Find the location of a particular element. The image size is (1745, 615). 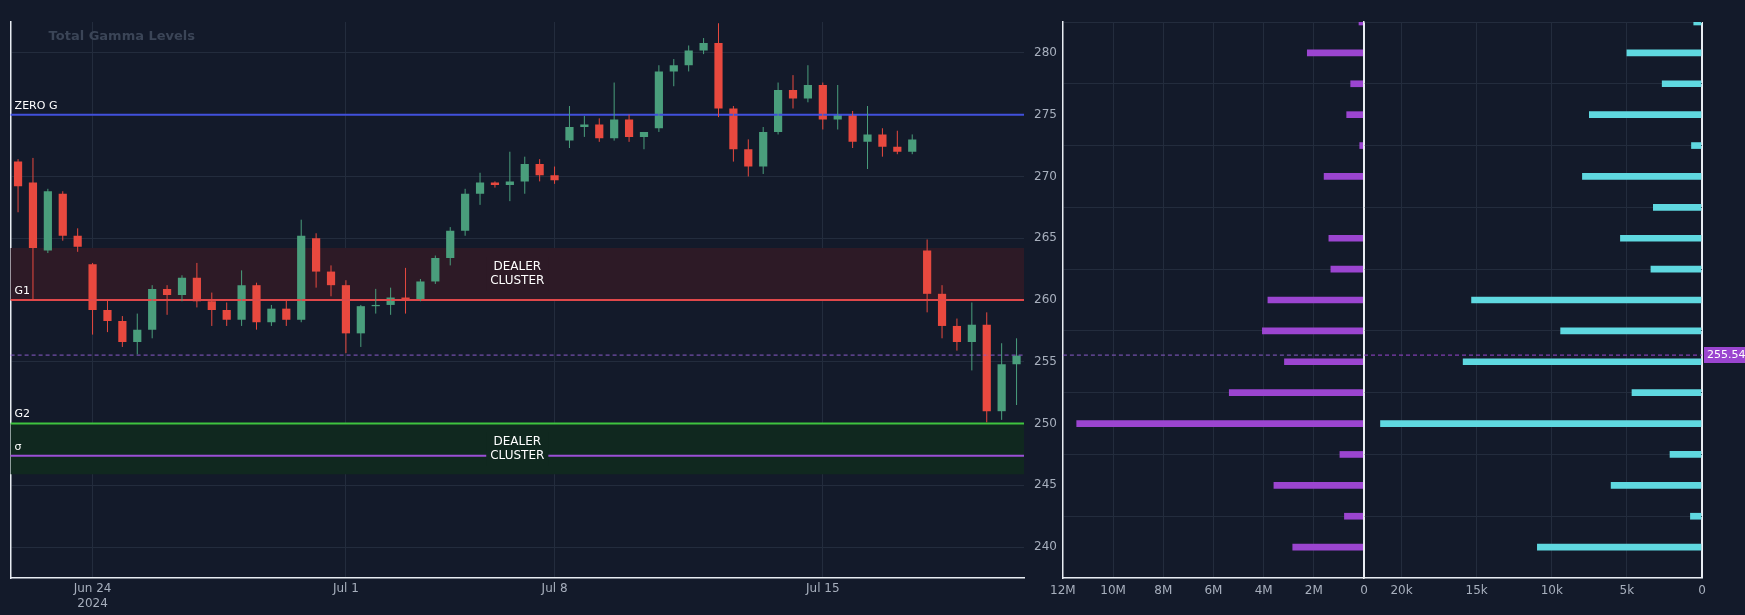

x-tick-label: Jun 24 2024 is located at coordinates (92, 595).